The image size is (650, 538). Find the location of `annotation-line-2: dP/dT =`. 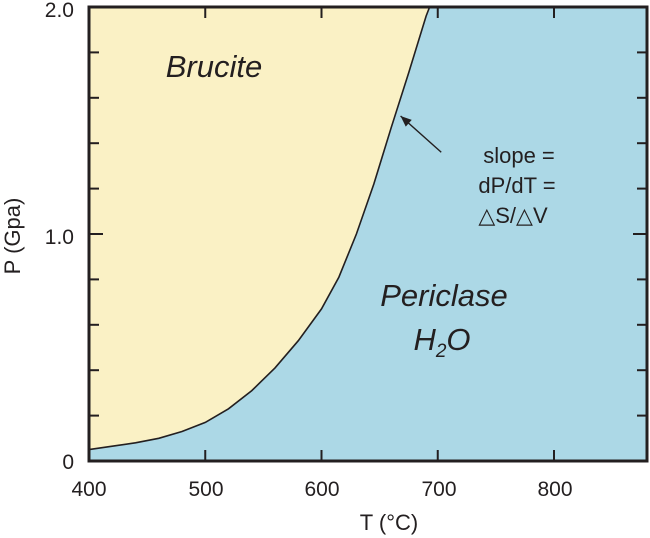

annotation-line-2: dP/dT = is located at coordinates (516, 185).